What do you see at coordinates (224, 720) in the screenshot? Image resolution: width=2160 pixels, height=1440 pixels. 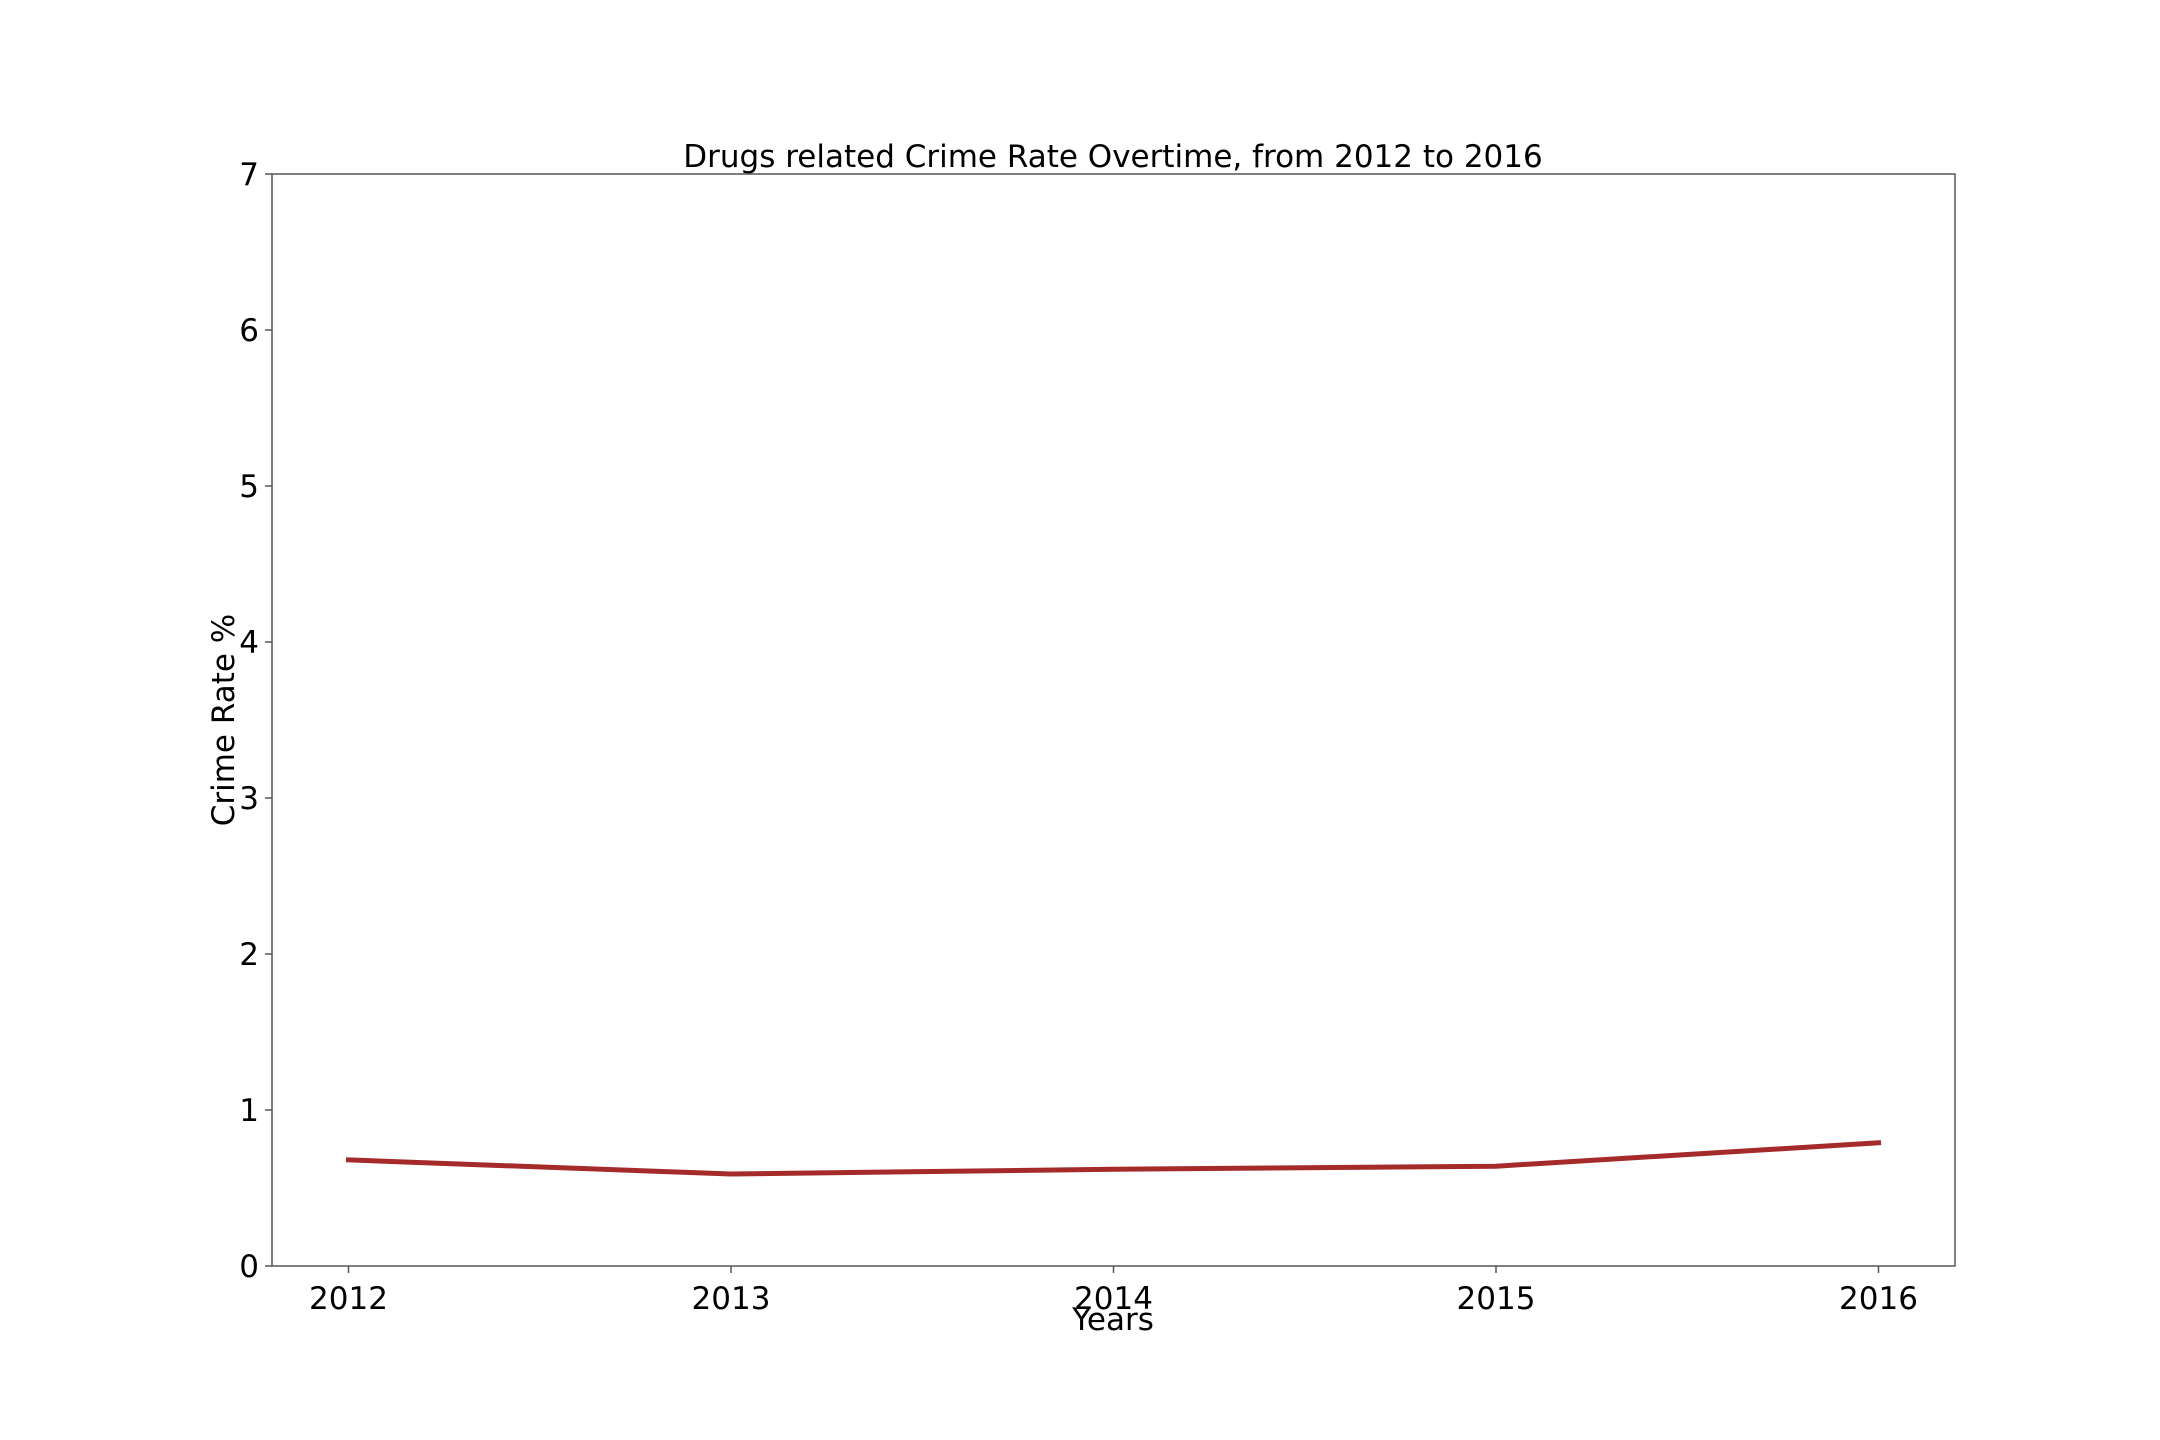 I see `y-axis-label: Crime Rate %` at bounding box center [224, 720].